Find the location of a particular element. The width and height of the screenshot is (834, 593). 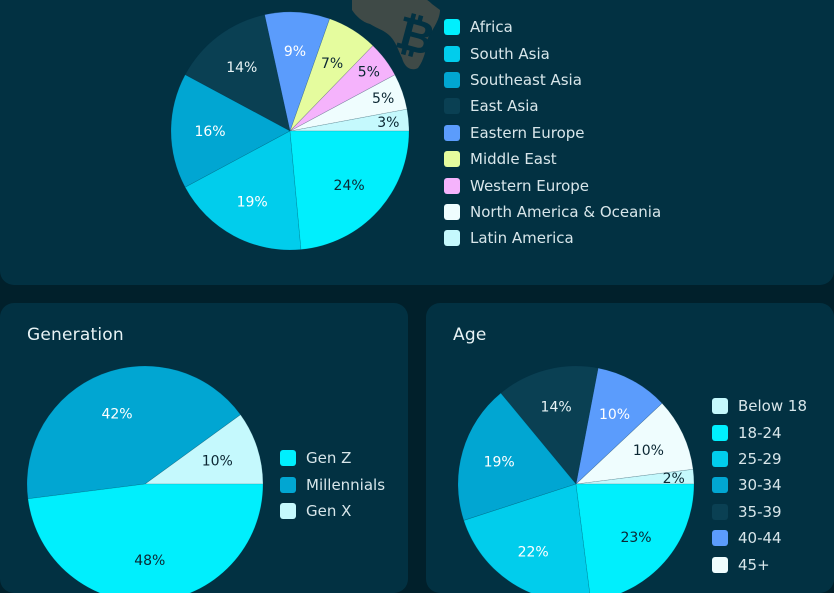

slice-label-40-44: 10% is located at coordinates (614, 415).